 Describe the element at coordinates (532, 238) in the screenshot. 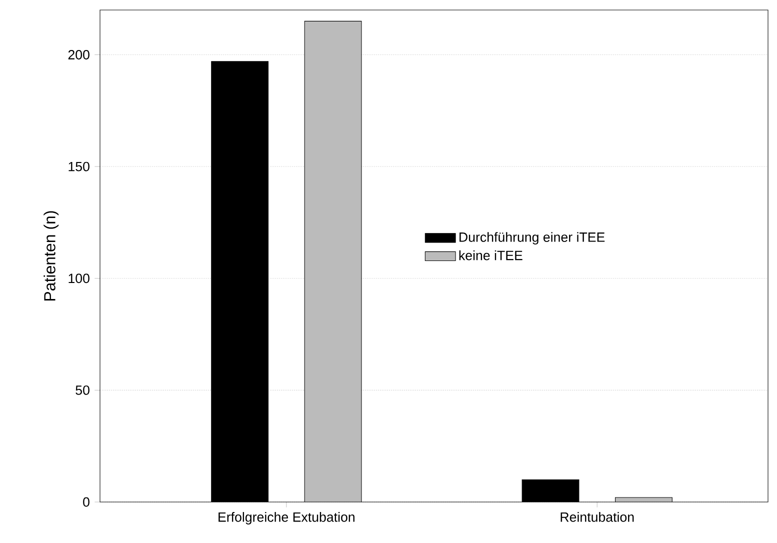

I see `legend-label: Durchführung einer iTEE` at that location.